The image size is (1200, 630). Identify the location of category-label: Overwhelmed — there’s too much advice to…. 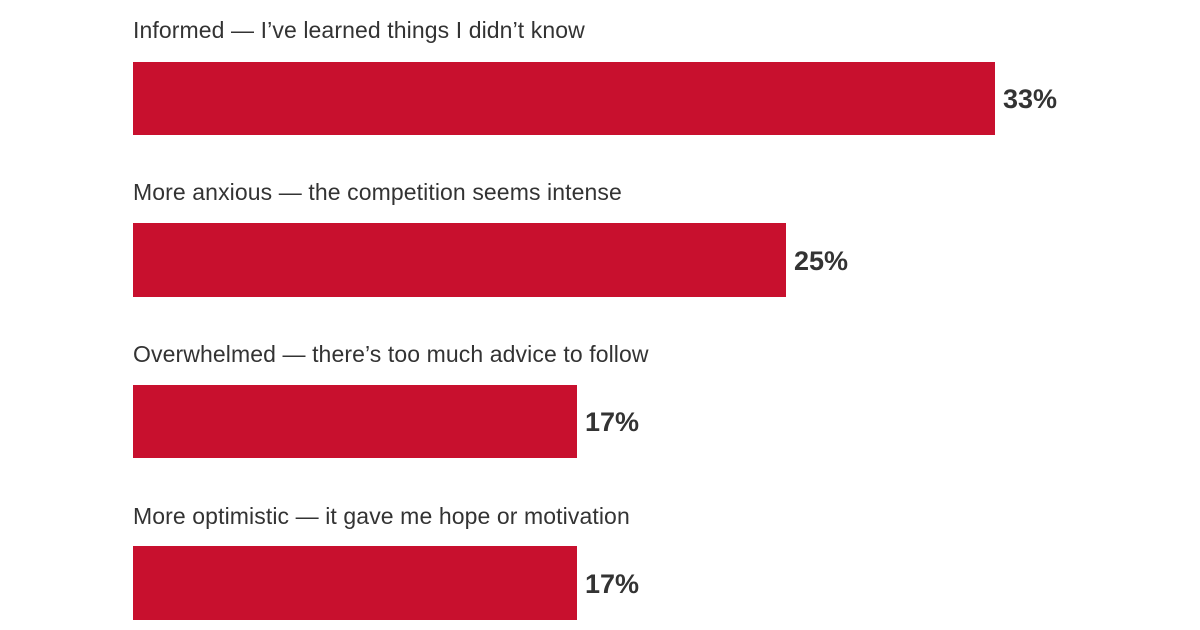
(391, 354).